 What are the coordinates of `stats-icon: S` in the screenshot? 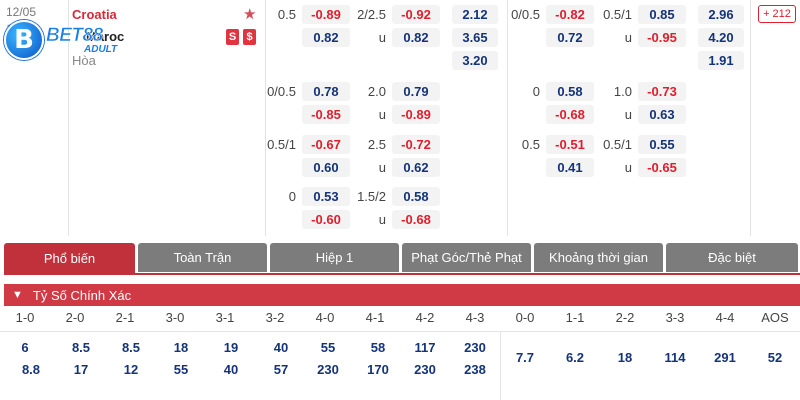 It's located at (232, 37).